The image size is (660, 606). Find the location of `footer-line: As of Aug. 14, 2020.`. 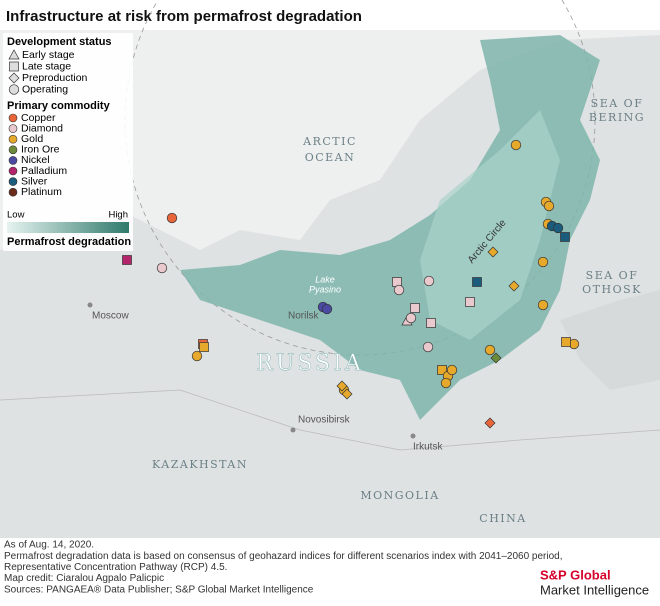

footer-line: As of Aug. 14, 2020. is located at coordinates (49, 545).